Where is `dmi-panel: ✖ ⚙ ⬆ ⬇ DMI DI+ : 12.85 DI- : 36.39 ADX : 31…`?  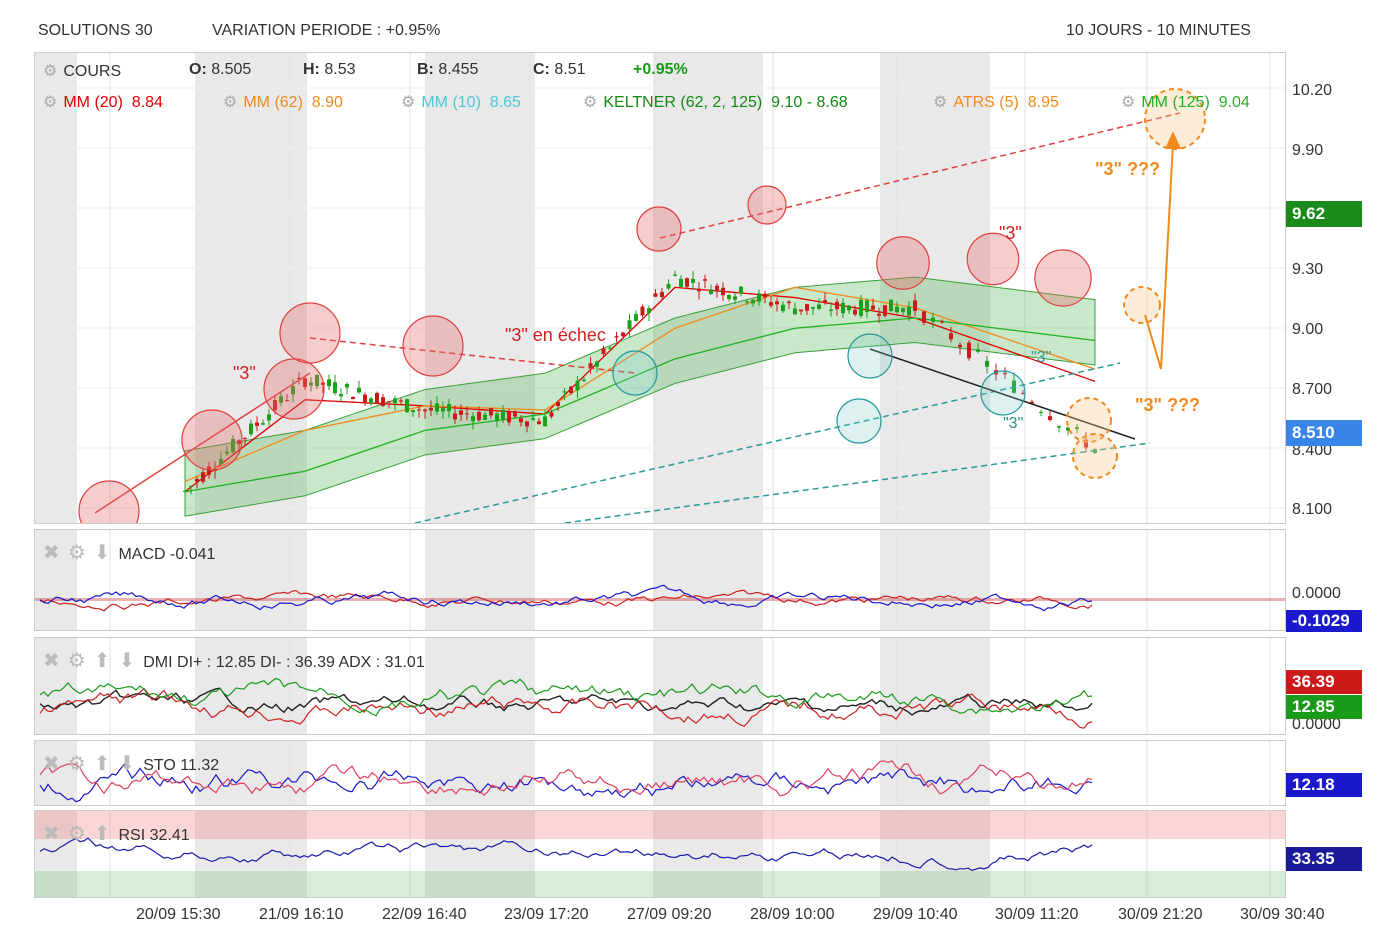 dmi-panel: ✖ ⚙ ⬆ ⬇ DMI DI+ : 12.85 DI- : 36.39 ADX : 31… is located at coordinates (660, 686).